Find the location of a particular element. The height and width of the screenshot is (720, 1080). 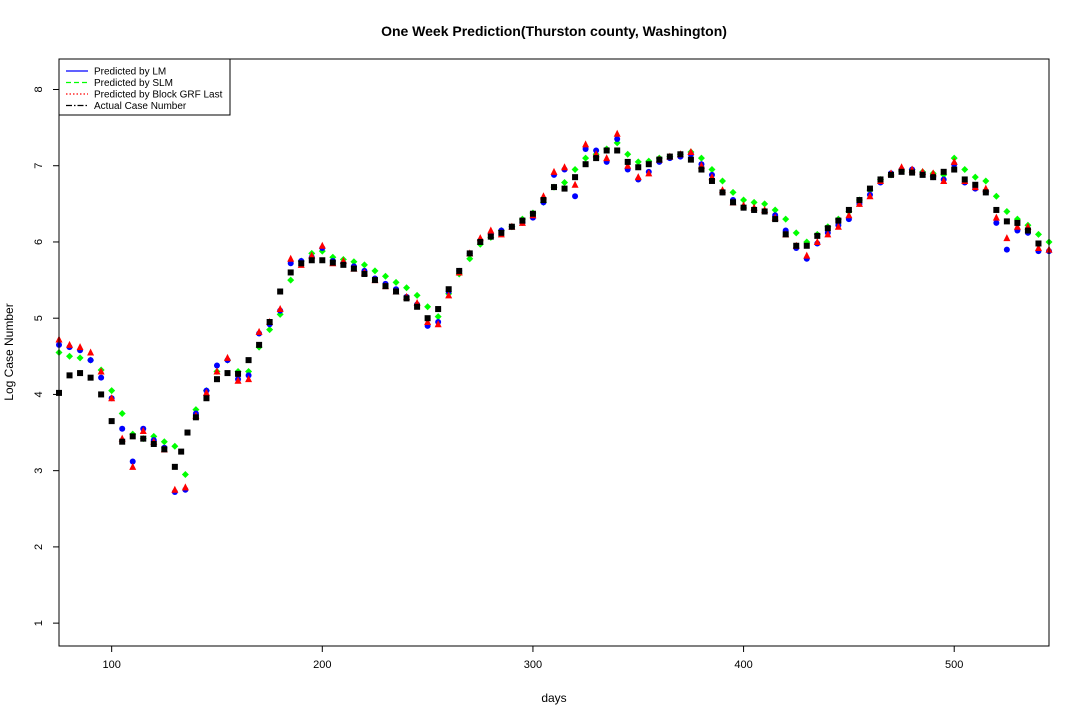

y-tick-label: 8 is located at coordinates (39, 89).